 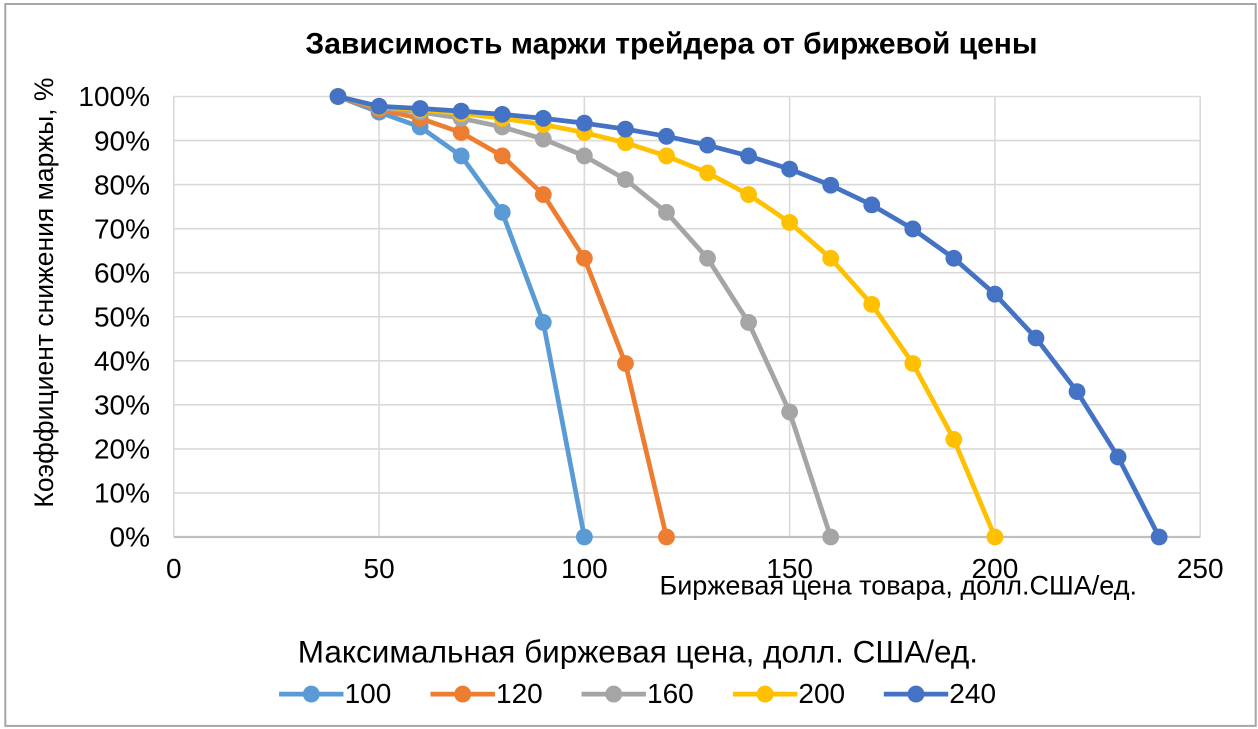 What do you see at coordinates (122, 272) in the screenshot?
I see `svg-text: 60%` at bounding box center [122, 272].